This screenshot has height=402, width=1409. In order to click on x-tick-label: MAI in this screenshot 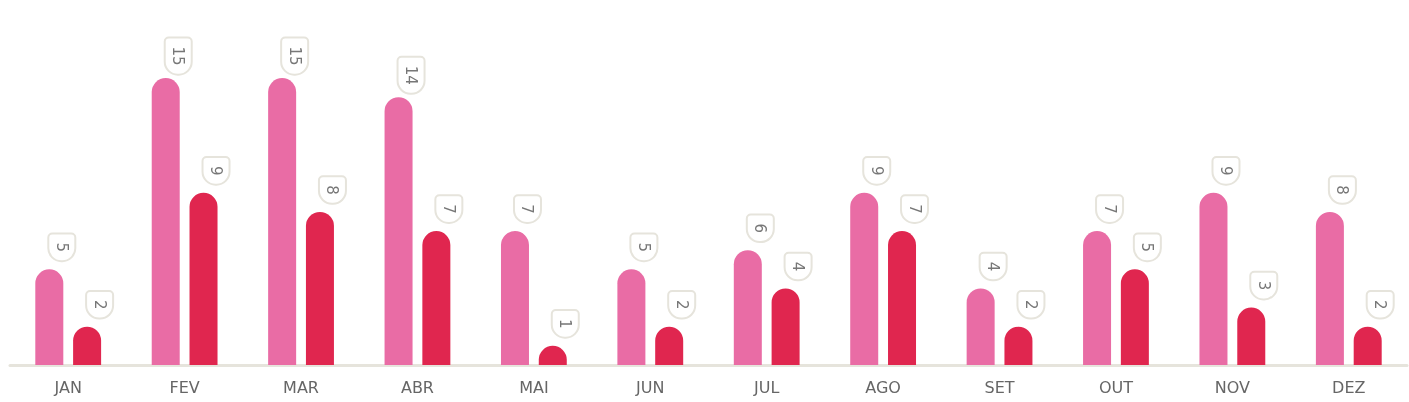, I will do `click(534, 387)`.